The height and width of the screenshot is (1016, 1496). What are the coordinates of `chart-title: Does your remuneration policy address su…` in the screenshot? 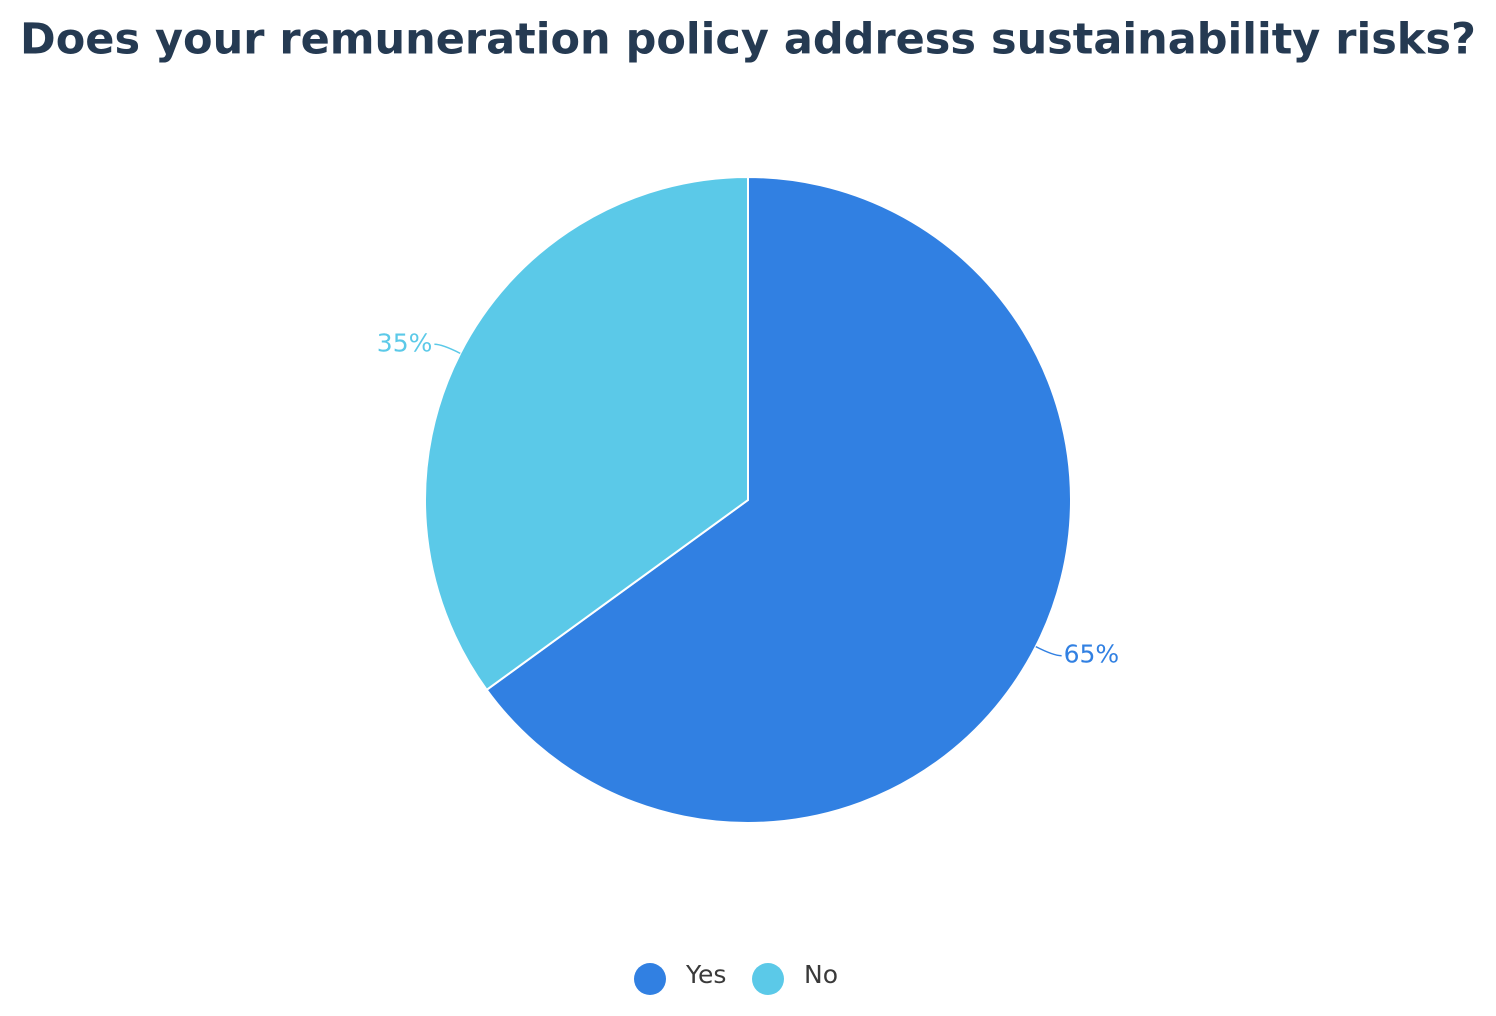 It's located at (748, 40).